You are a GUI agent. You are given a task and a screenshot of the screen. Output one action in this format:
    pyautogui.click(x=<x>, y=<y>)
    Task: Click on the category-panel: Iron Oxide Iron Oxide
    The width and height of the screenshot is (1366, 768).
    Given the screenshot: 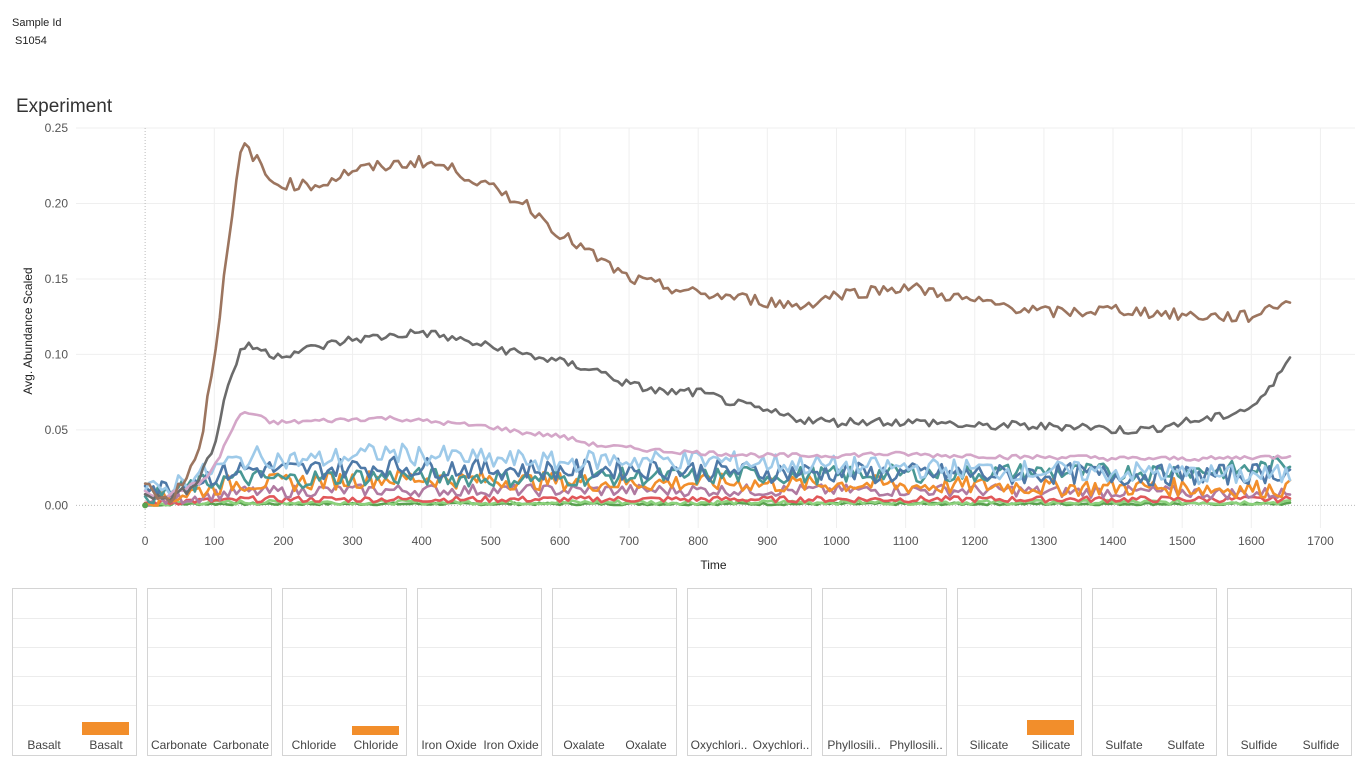 What is the action you would take?
    pyautogui.click(x=479, y=672)
    